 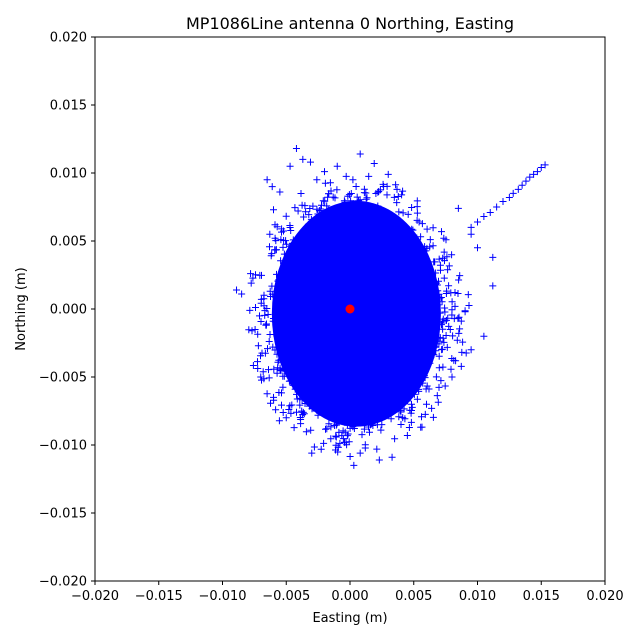 I want to click on y-tick-label: 0.010, so click(x=68, y=174).